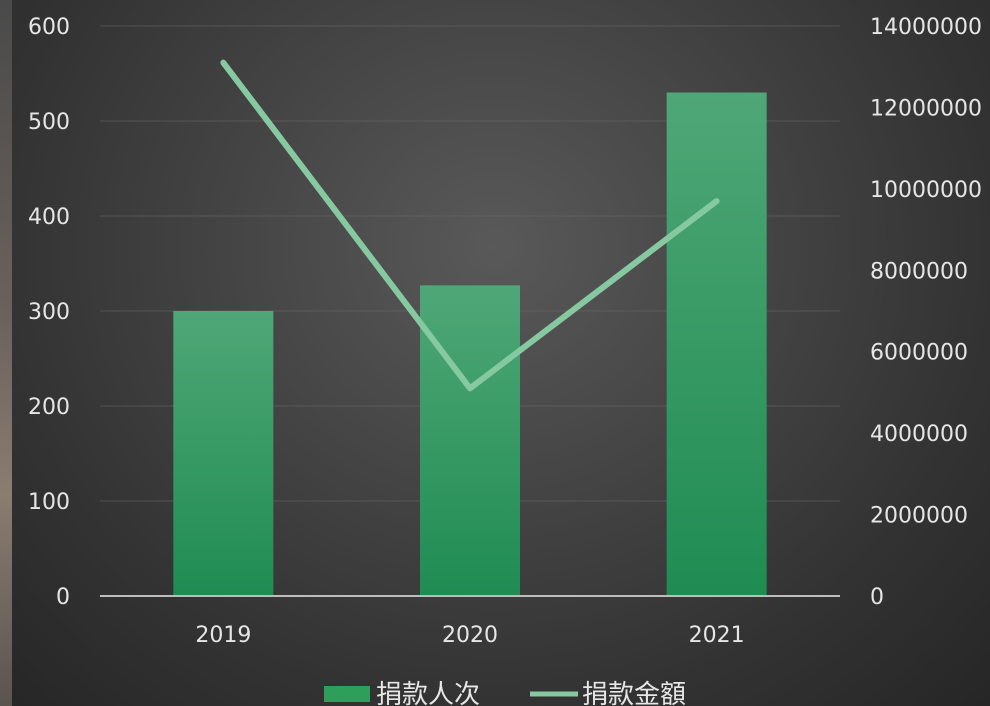 The image size is (990, 706). Describe the element at coordinates (919, 434) in the screenshot. I see `right-axis-tick-label: 4000000` at that location.